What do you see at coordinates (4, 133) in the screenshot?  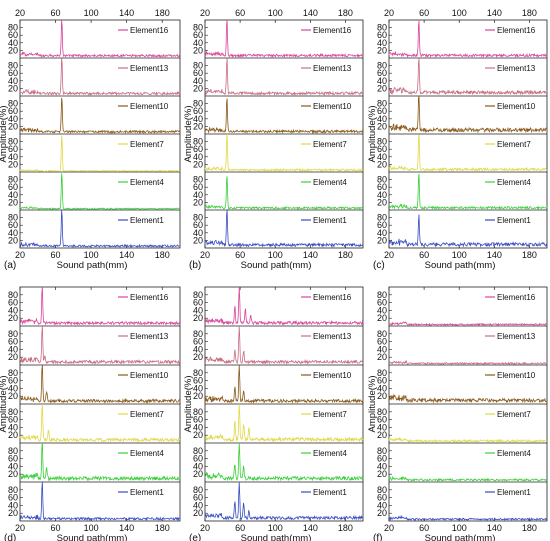 I see `y-axis-label: Amplitude(%)` at bounding box center [4, 133].